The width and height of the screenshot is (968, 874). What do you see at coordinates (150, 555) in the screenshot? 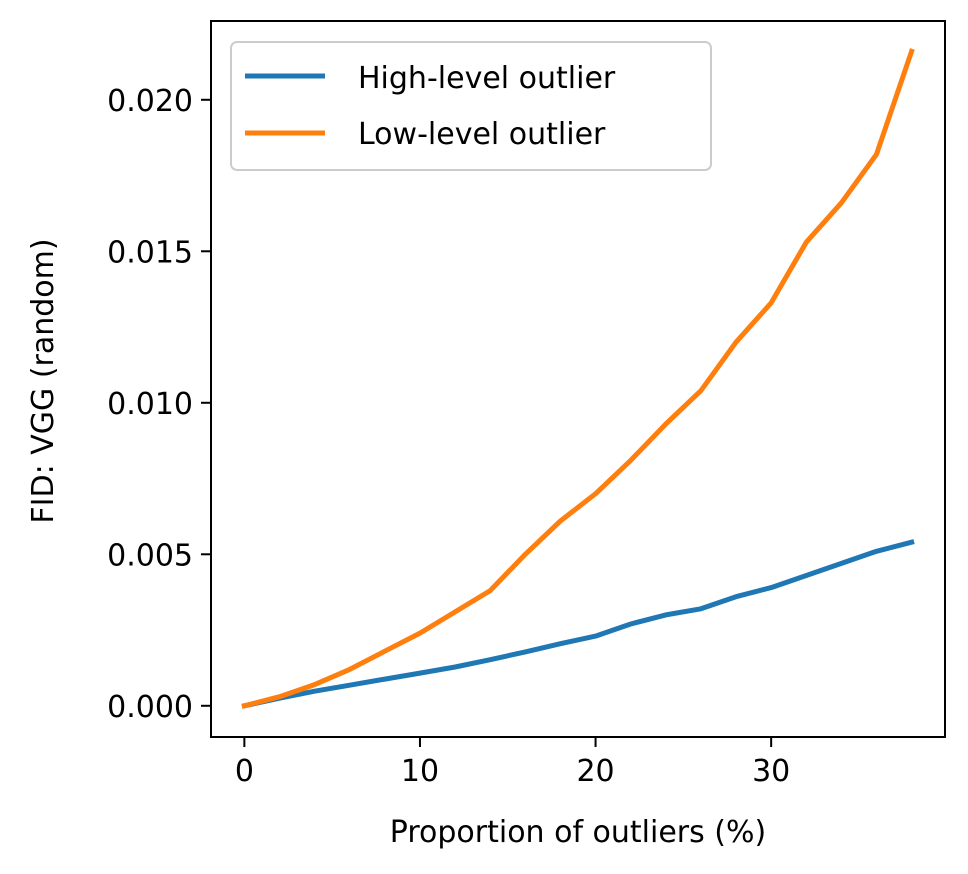
I see `y-tick-label: 0.005` at bounding box center [150, 555].